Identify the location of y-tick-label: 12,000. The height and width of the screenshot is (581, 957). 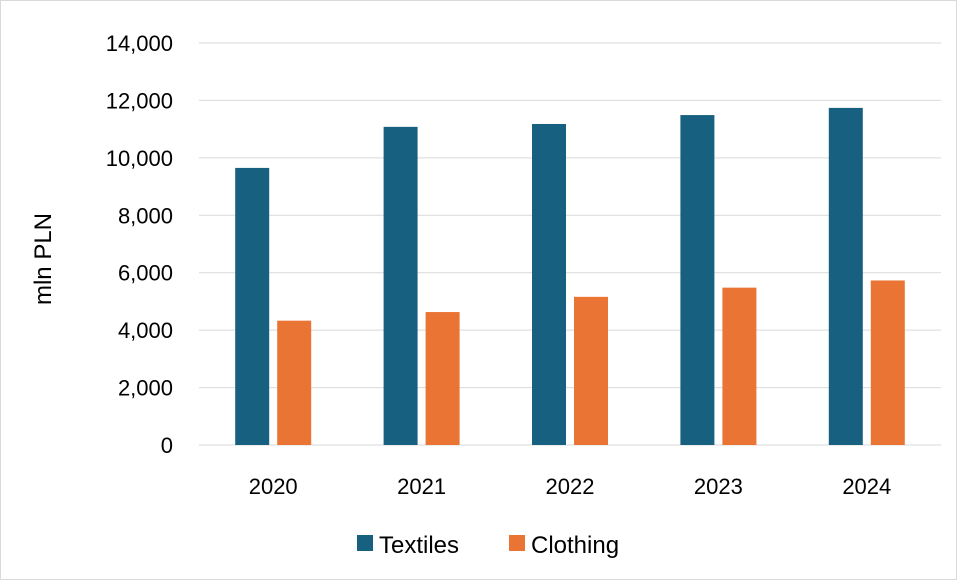
(139, 100).